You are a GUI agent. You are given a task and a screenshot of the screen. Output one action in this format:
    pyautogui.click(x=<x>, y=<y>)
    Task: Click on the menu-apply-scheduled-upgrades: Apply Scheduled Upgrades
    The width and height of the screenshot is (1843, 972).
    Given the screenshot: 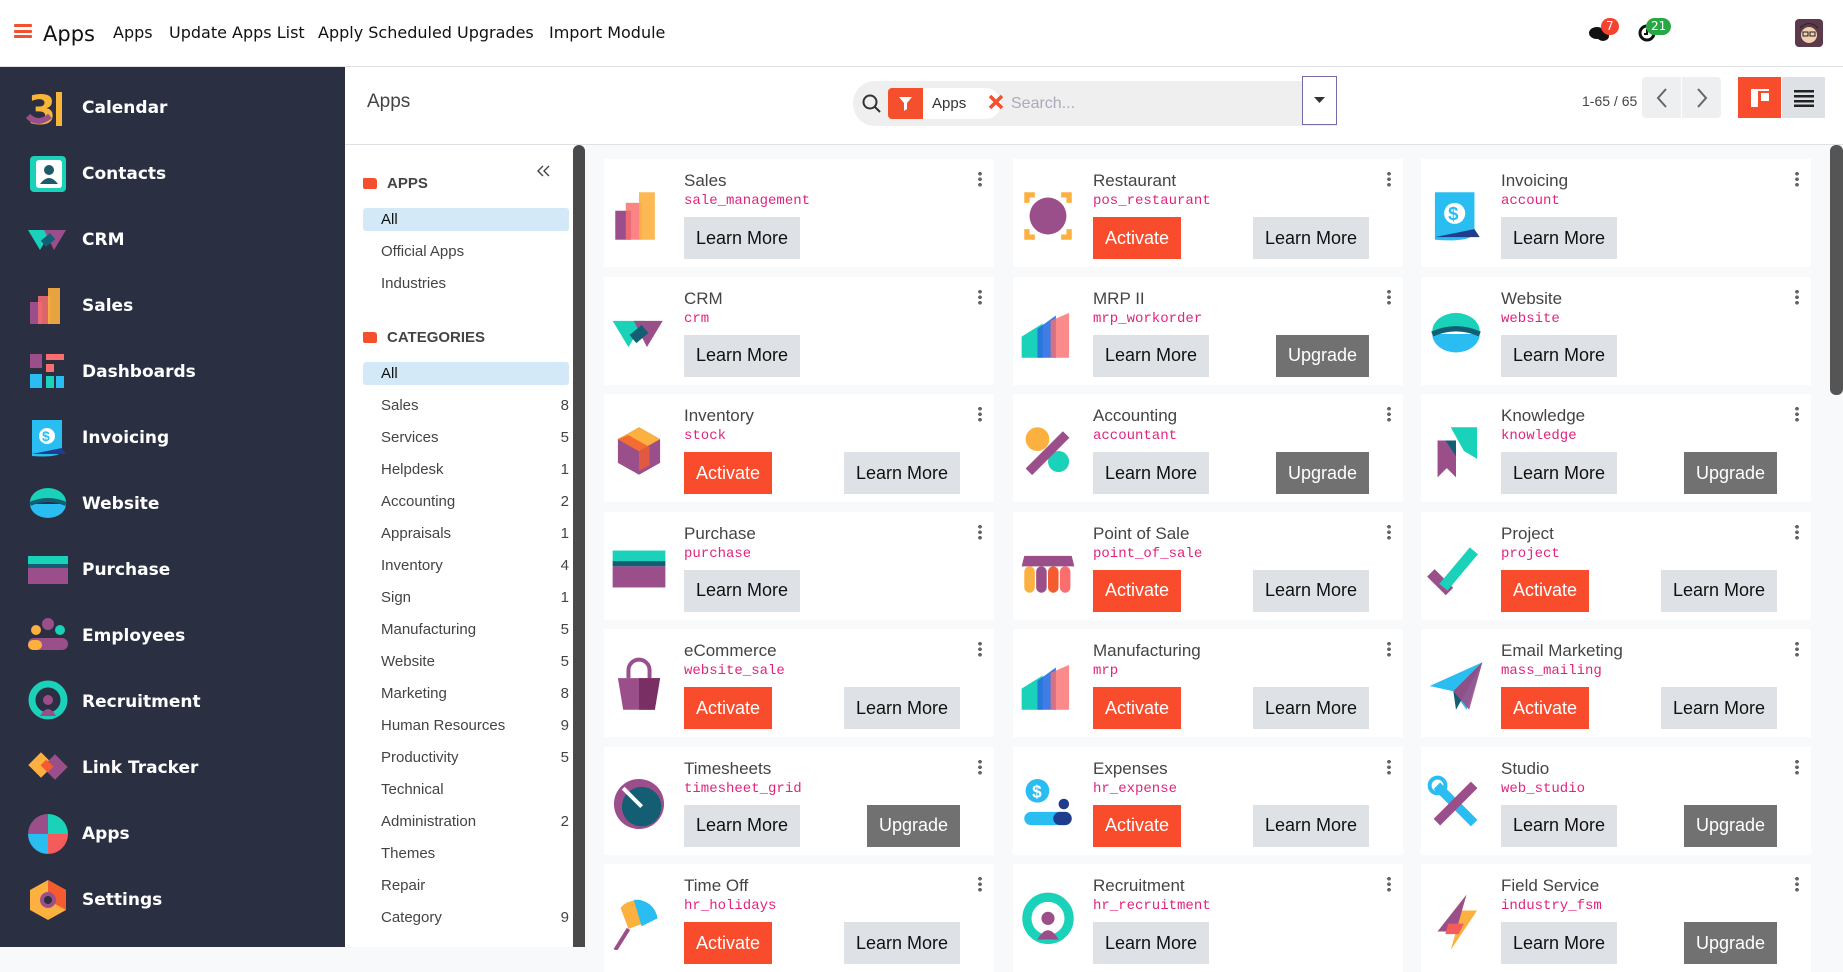 What is the action you would take?
    pyautogui.click(x=426, y=32)
    